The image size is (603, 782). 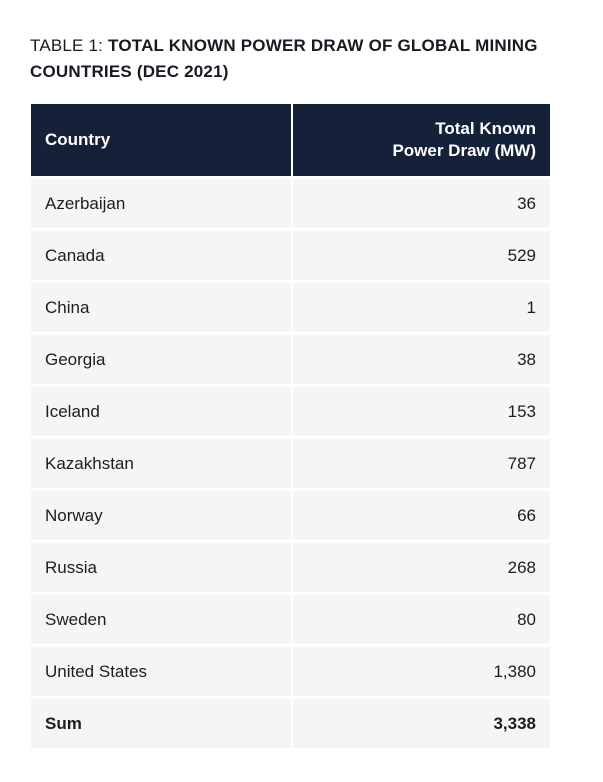 What do you see at coordinates (421, 566) in the screenshot?
I see `power-draw-cell: 268` at bounding box center [421, 566].